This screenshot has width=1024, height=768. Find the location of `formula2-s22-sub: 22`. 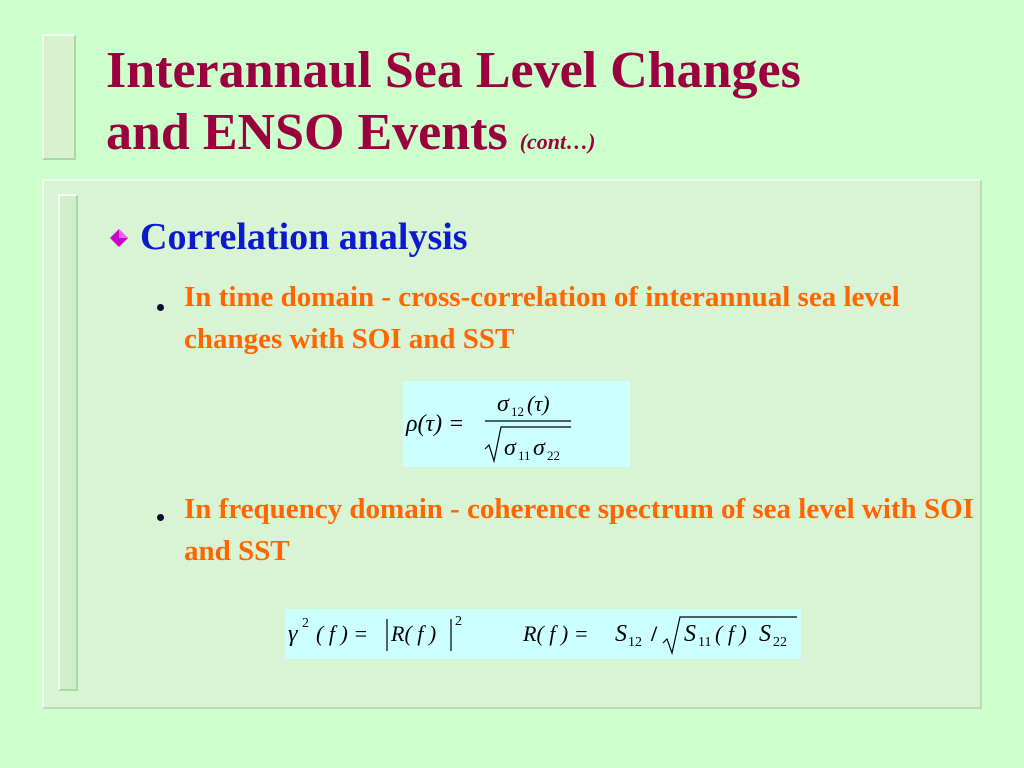

formula2-s22-sub: 22 is located at coordinates (780, 642).